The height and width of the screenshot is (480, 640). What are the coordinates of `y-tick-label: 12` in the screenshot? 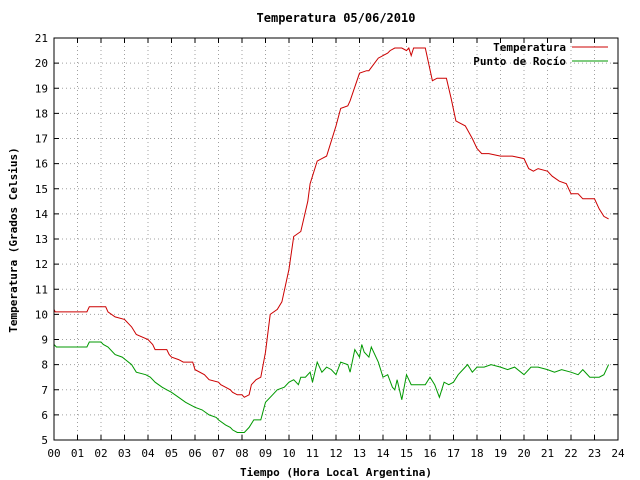 It's located at (41, 264).